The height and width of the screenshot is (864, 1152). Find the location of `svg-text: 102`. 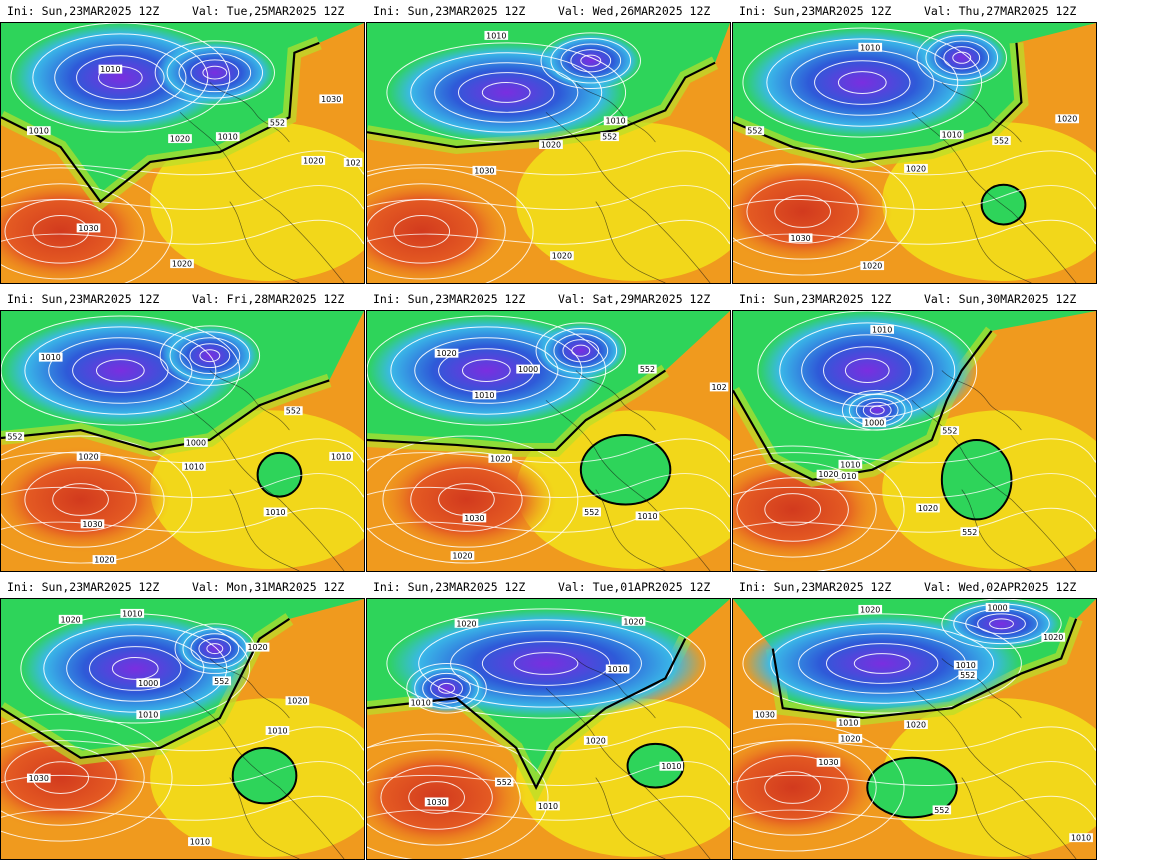

svg-text: 102 is located at coordinates (352, 162).